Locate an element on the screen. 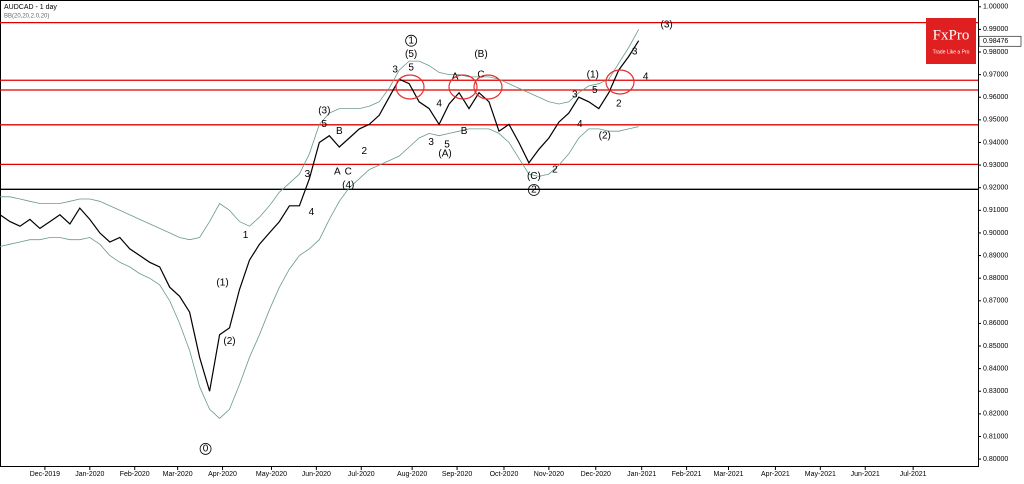 The height and width of the screenshot is (484, 1024). y-tick-label: 0.83000 is located at coordinates (995, 391).